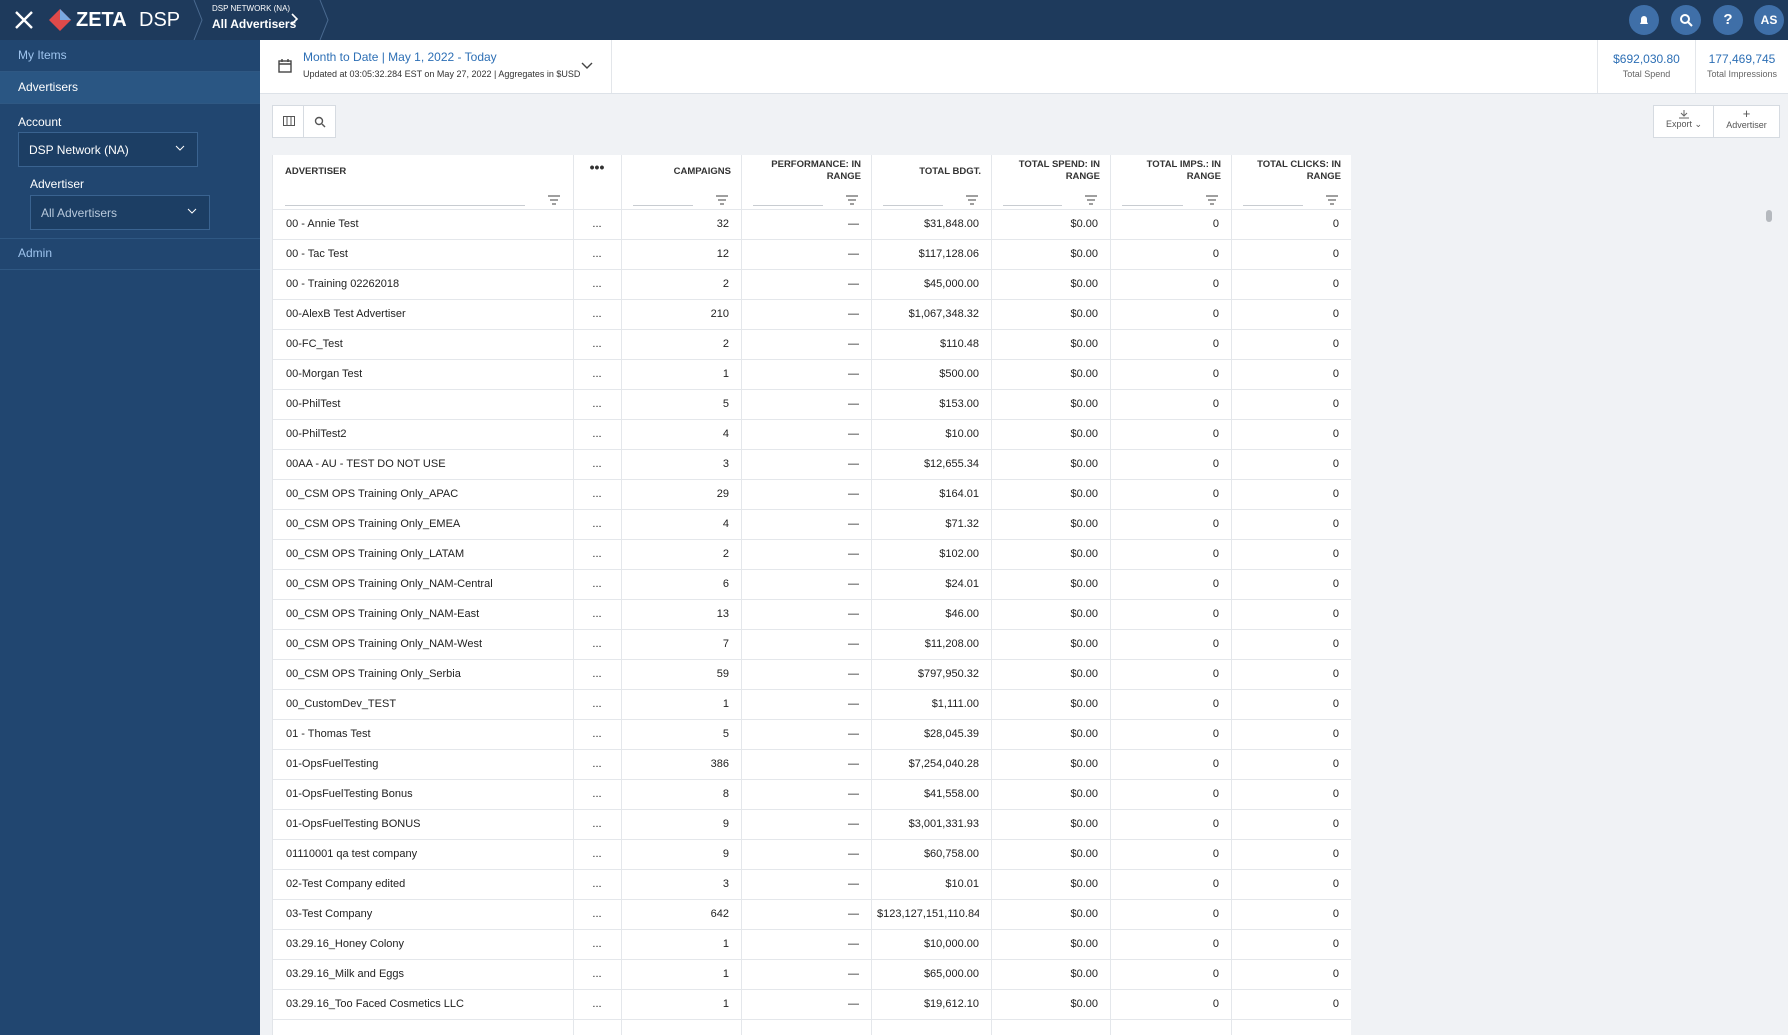 The height and width of the screenshot is (1035, 1788). I want to click on advertiser-name: 02-Test Company edited, so click(346, 884).